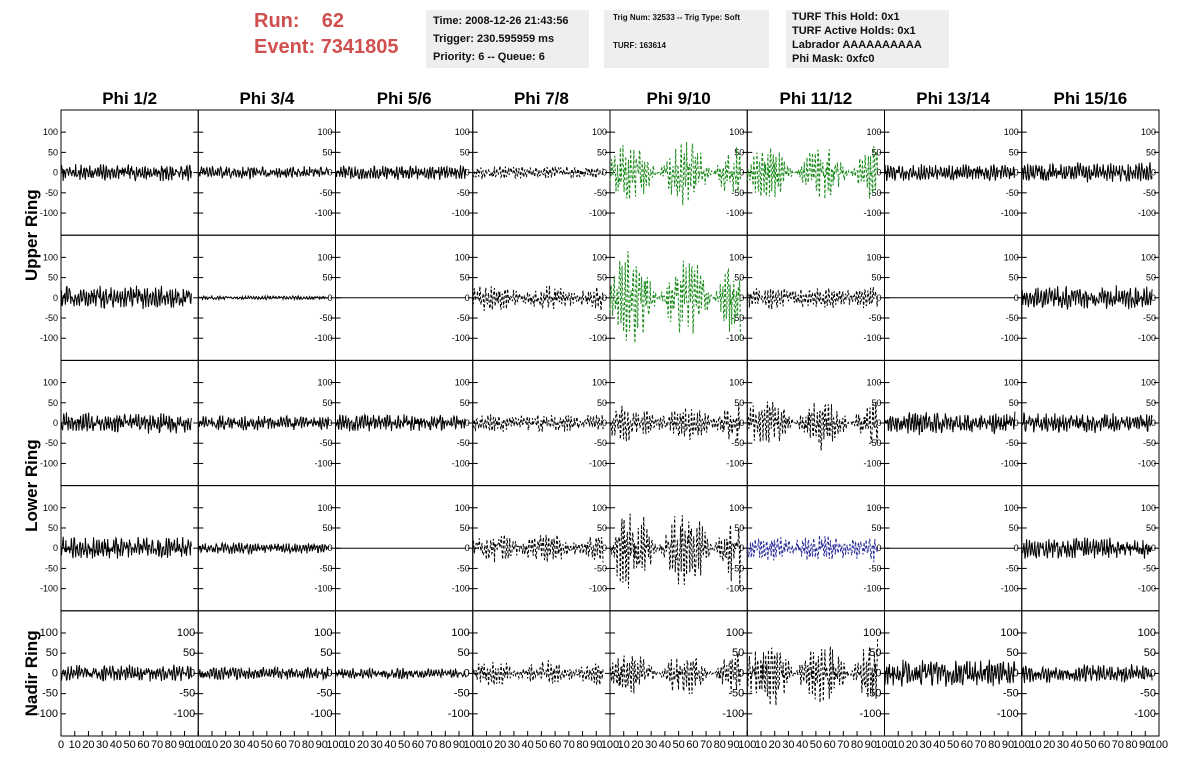  What do you see at coordinates (61, 745) in the screenshot?
I see `x-tick-label: 0` at bounding box center [61, 745].